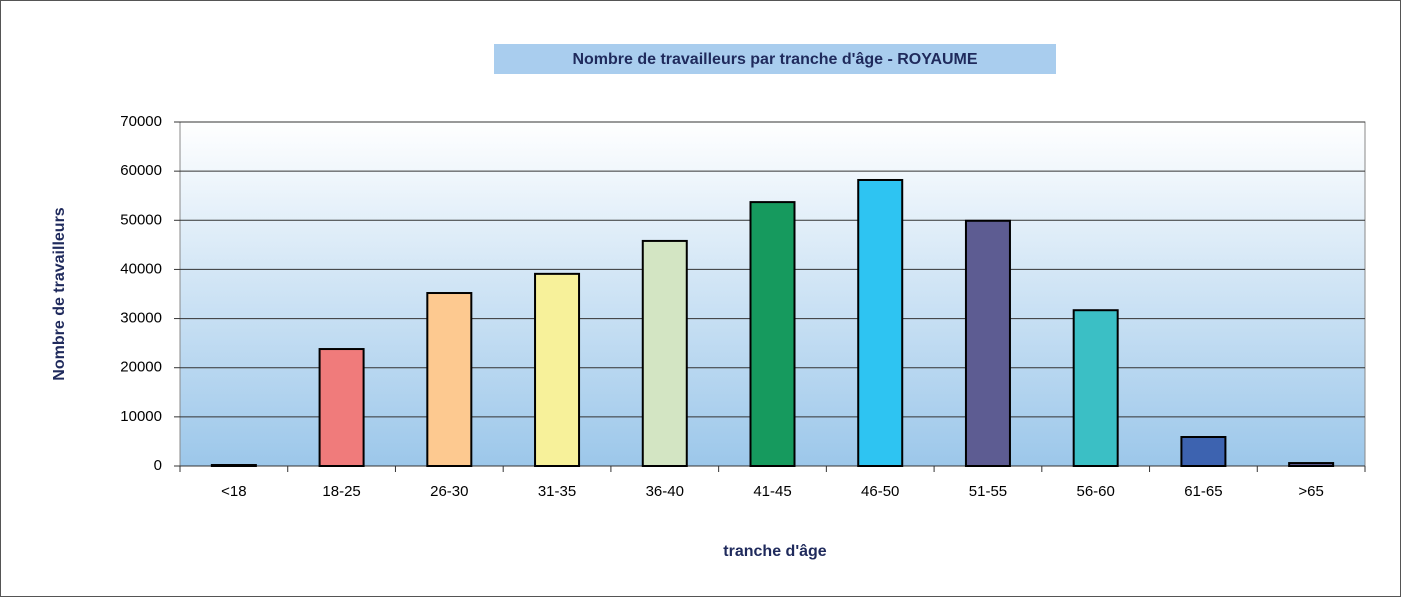 Image resolution: width=1401 pixels, height=597 pixels. Describe the element at coordinates (141, 170) in the screenshot. I see `y-tick-label: 60000` at that location.